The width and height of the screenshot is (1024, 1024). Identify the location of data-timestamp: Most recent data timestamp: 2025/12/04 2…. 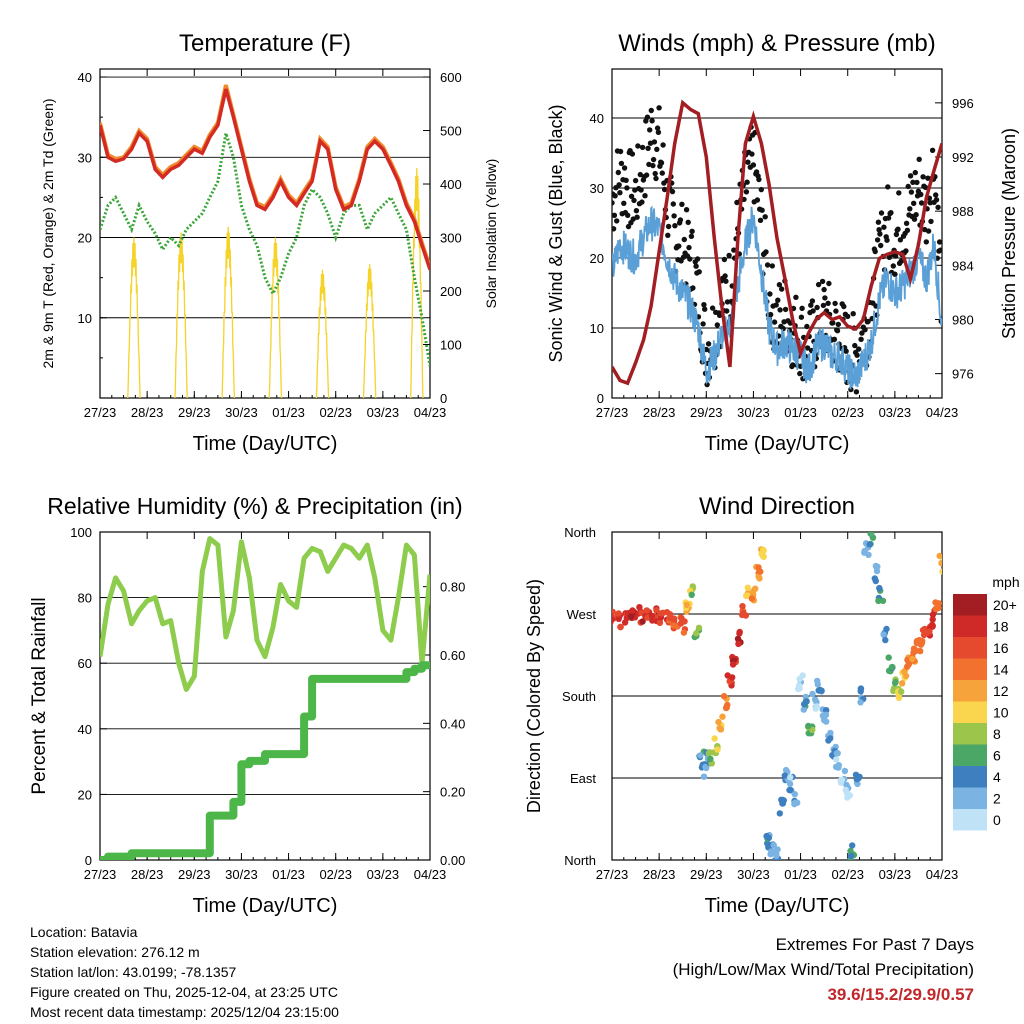
(184, 1012).